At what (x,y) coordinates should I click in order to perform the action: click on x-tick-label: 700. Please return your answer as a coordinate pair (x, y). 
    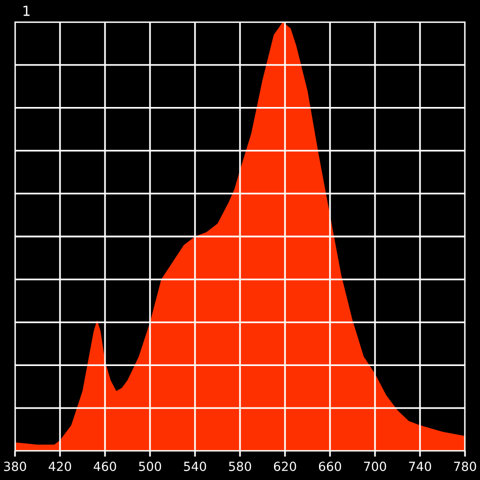
    Looking at the image, I should click on (375, 467).